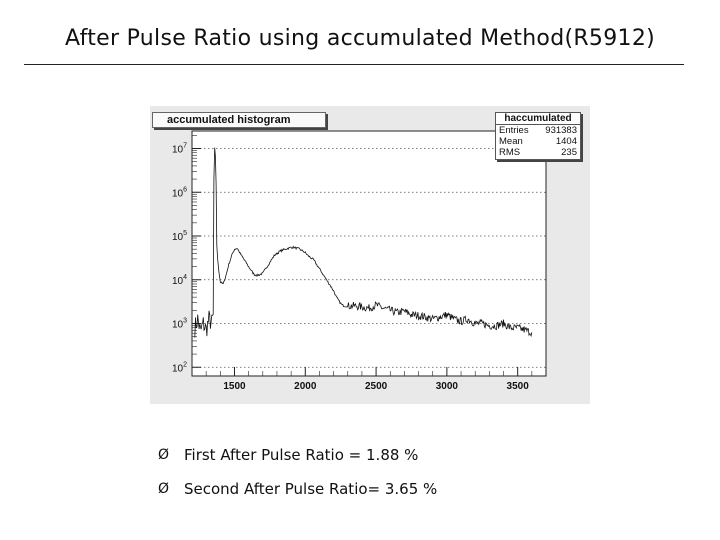 The image size is (720, 540). I want to click on bullet-item-second: Ø Second After Pulse Ratio= 3.65 %, so click(297, 489).